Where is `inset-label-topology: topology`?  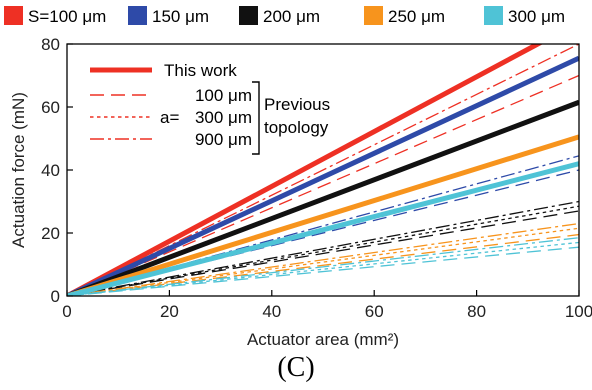
inset-label-topology: topology is located at coordinates (296, 127).